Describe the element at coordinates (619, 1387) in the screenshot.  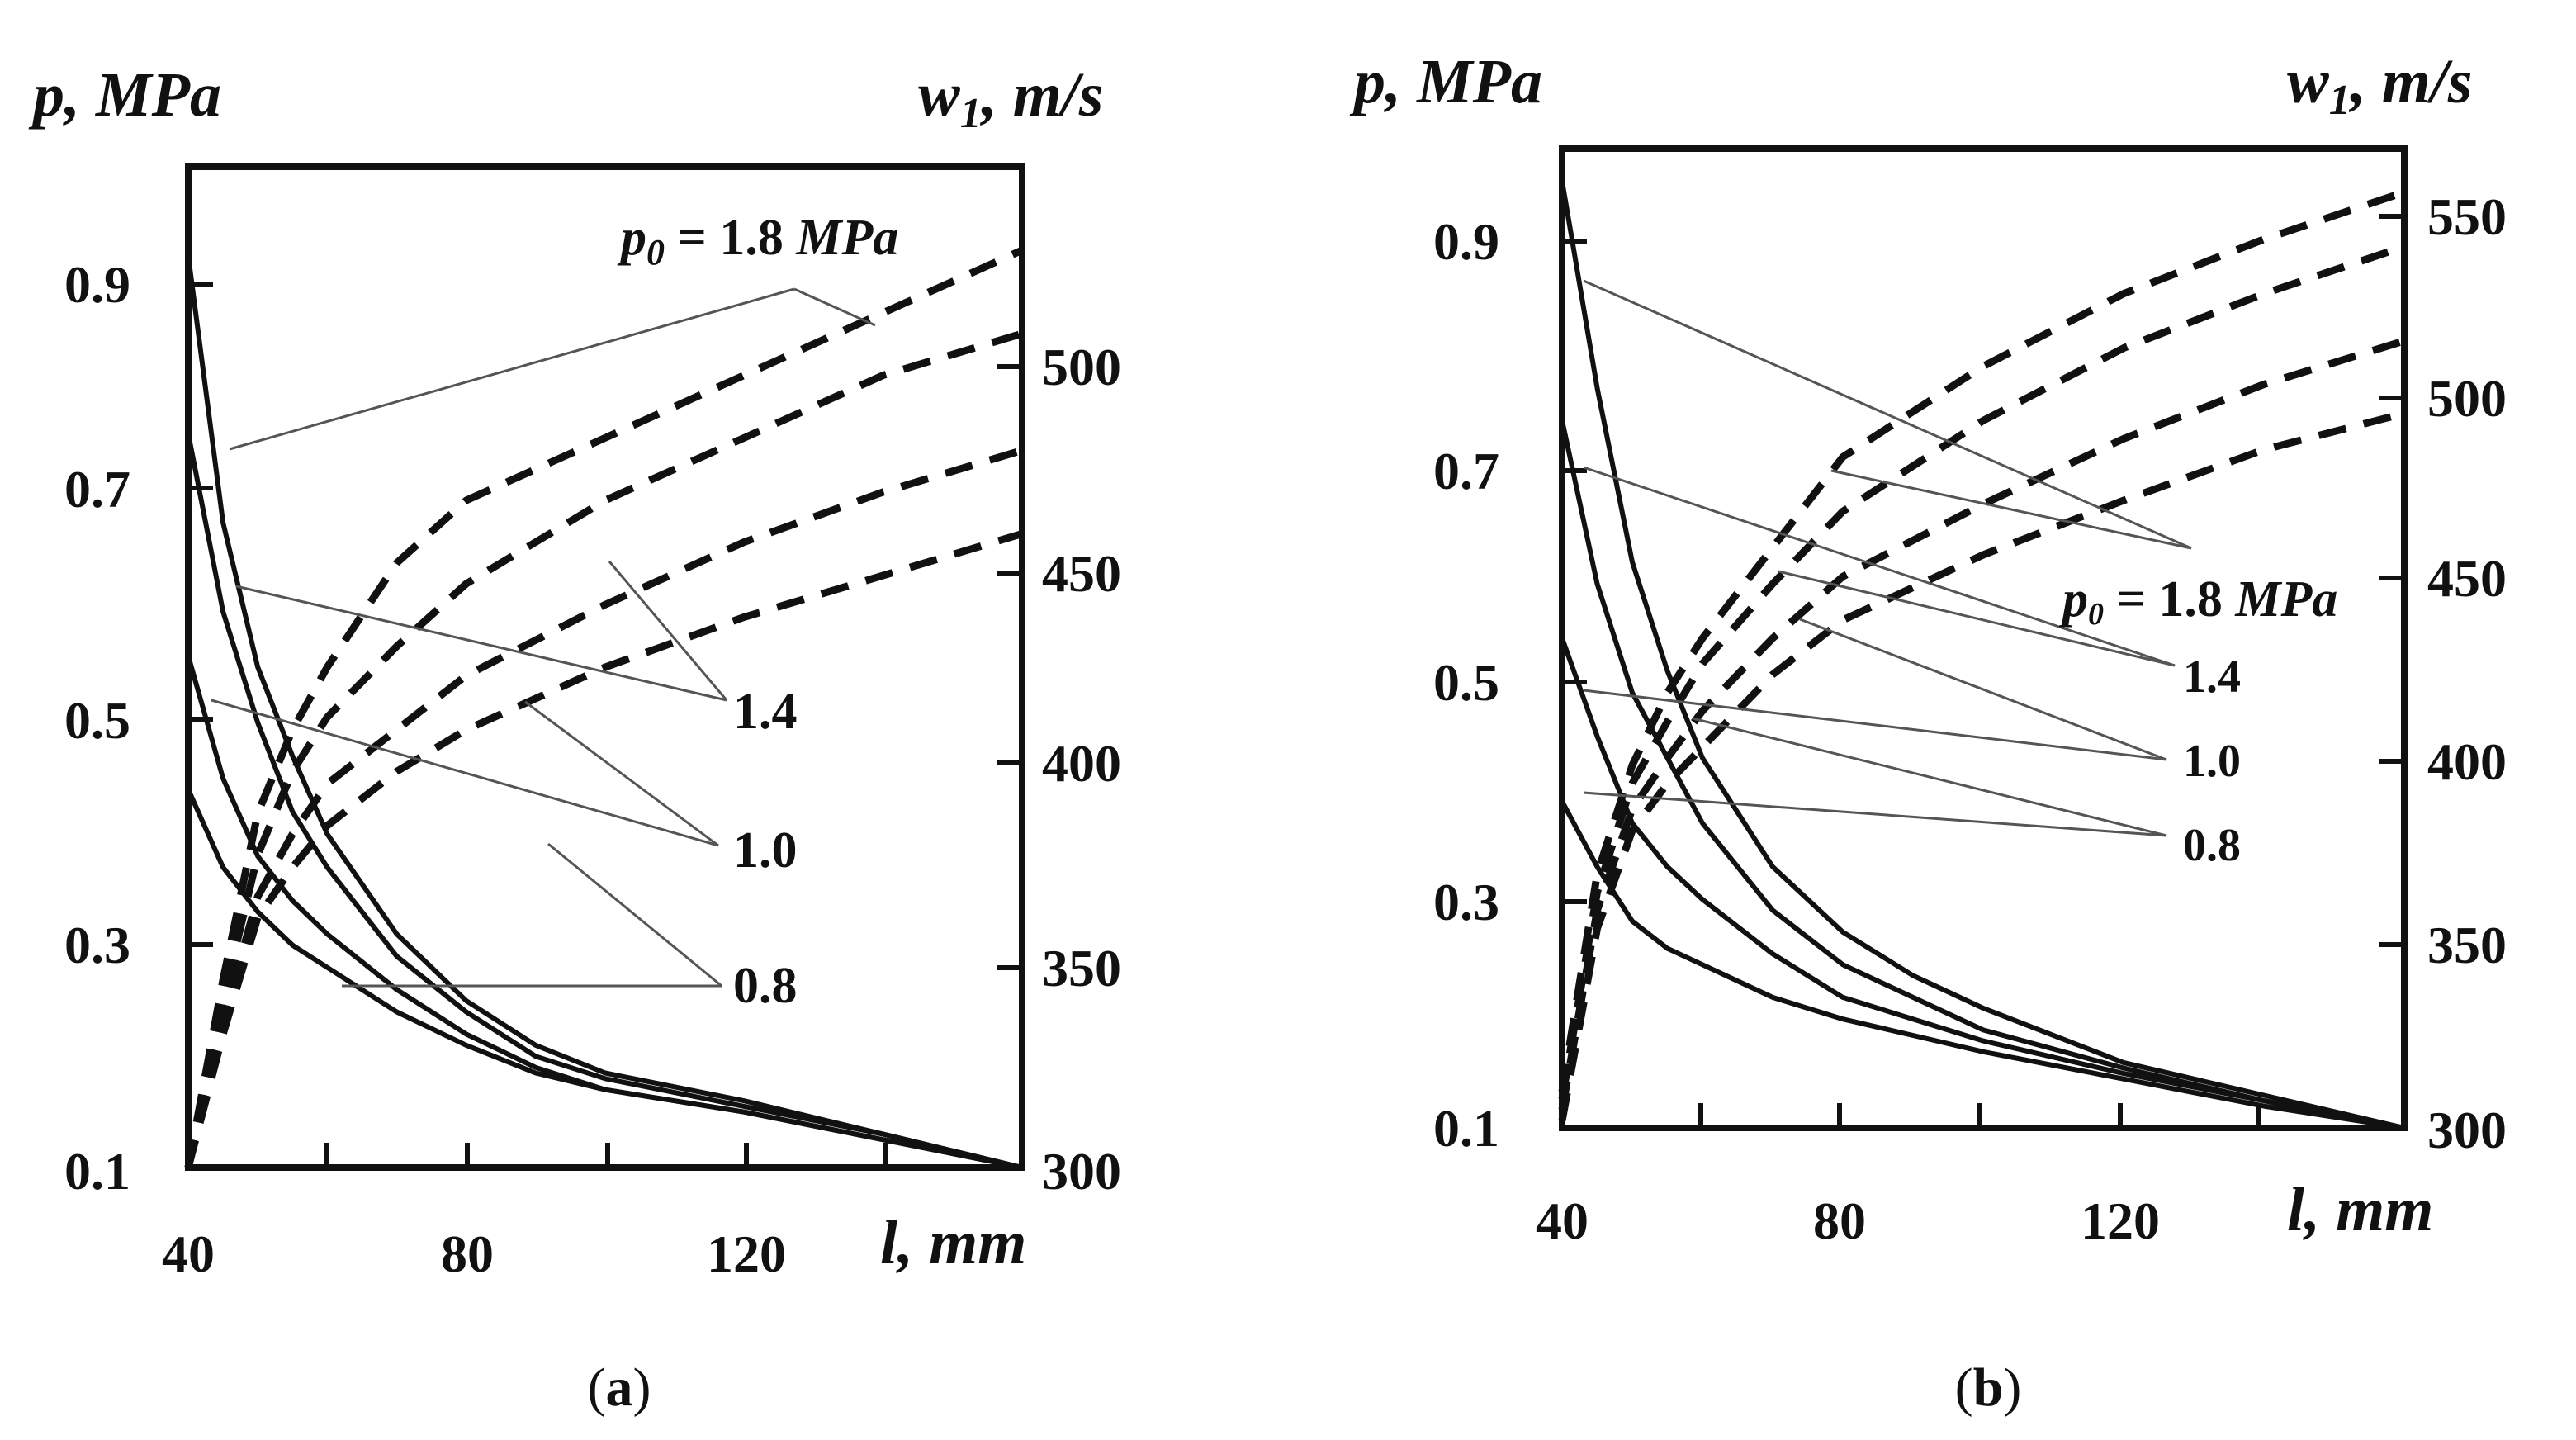
I see `panel-caption-a: (a)` at that location.